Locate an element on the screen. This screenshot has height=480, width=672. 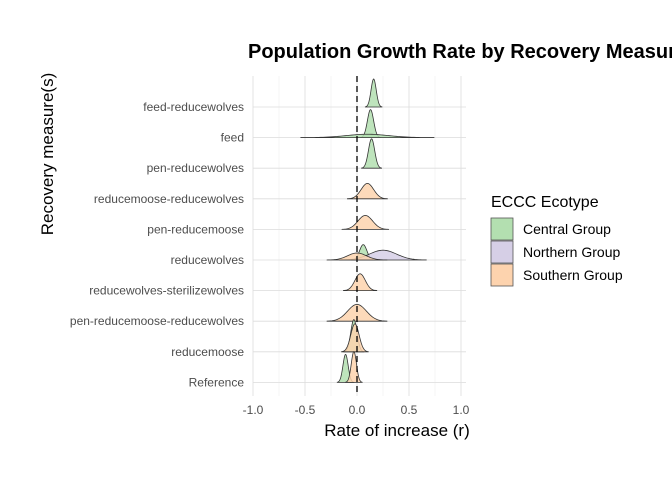
ridge-southern-group-Reference is located at coordinates (354, 367).